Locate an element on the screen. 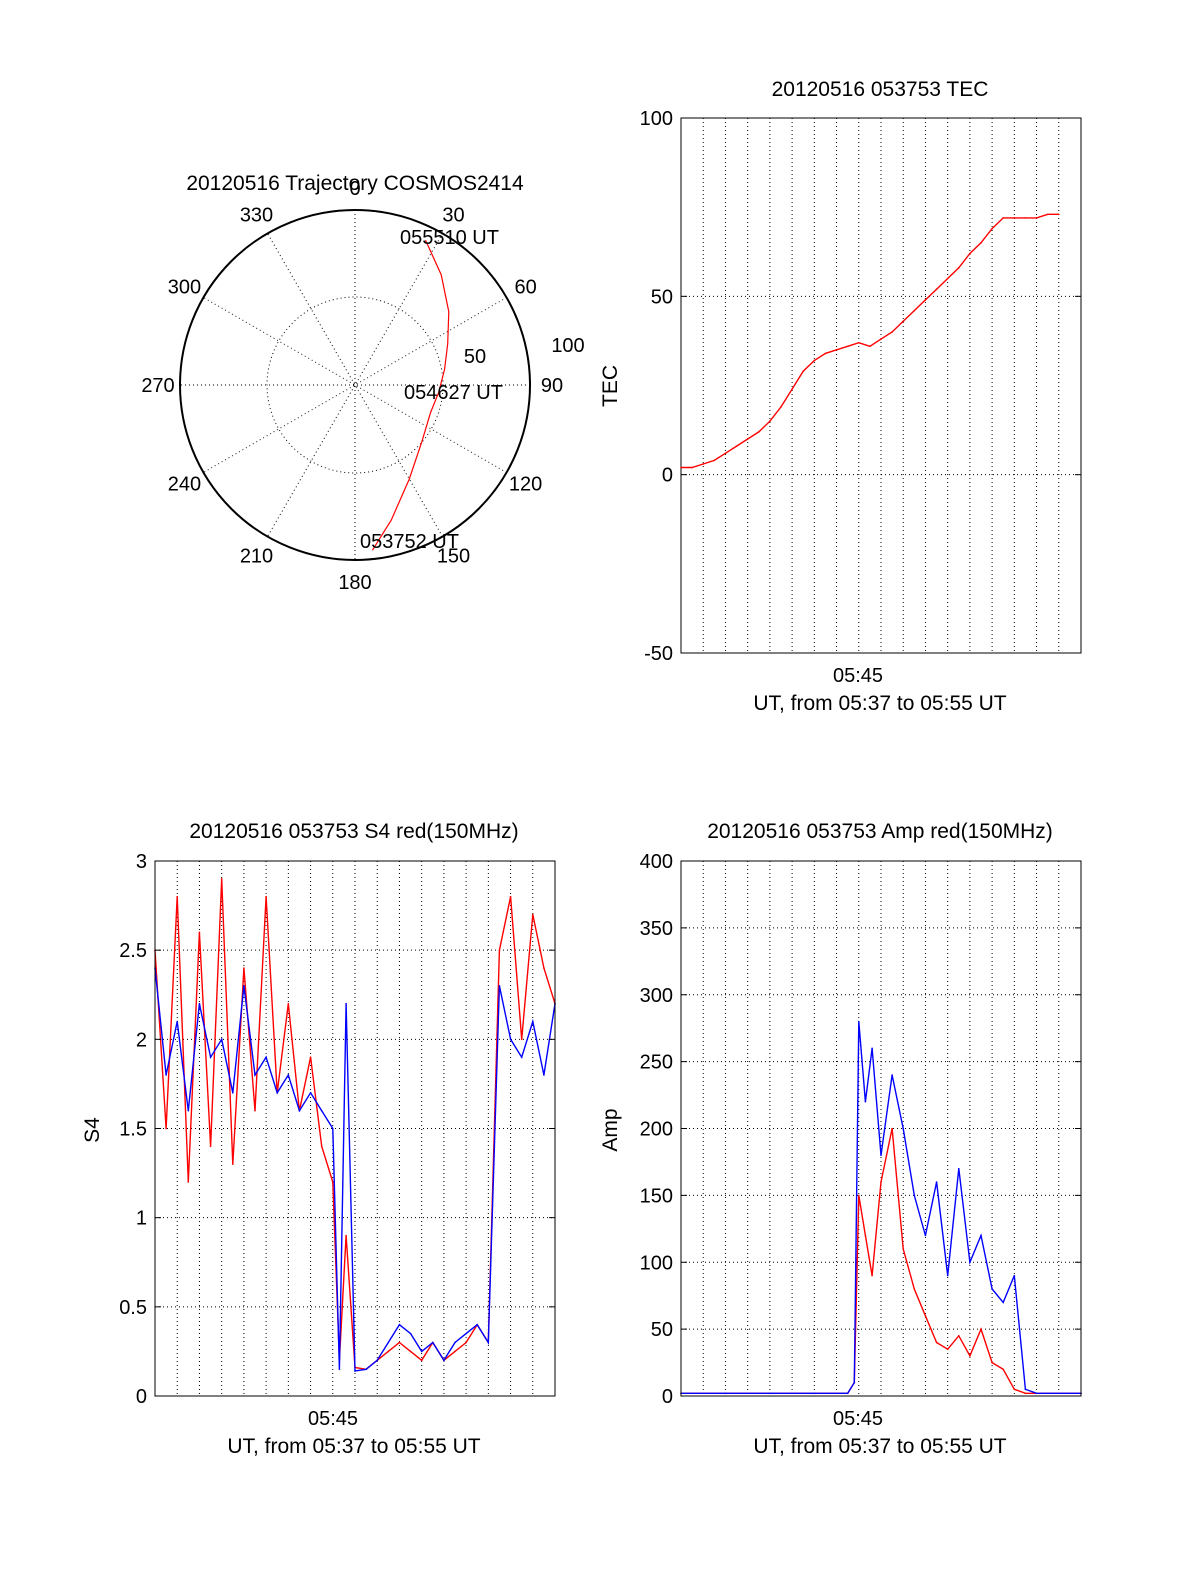  polar-azimuth-label: 270 is located at coordinates (157, 386).